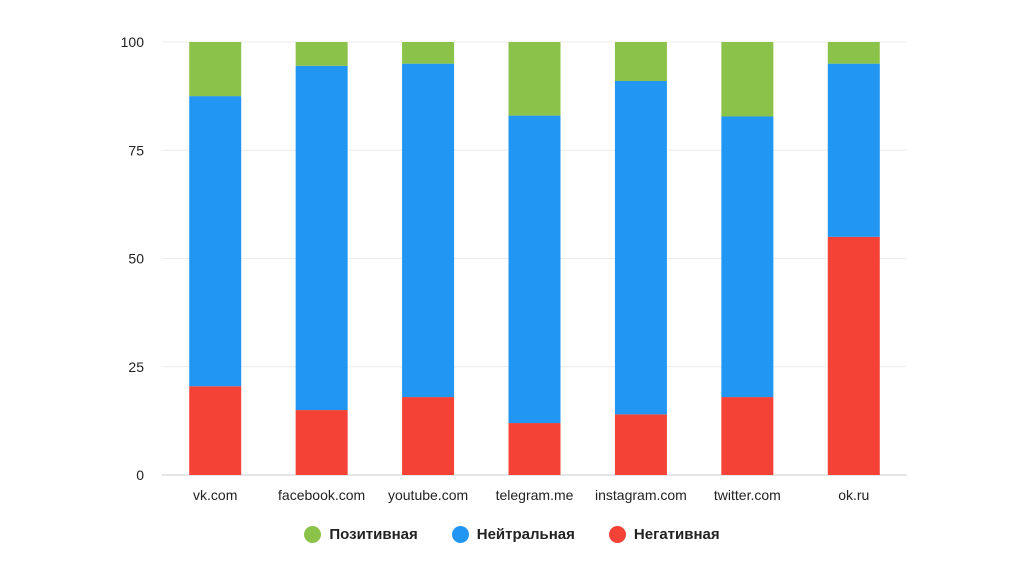 Image resolution: width=1024 pixels, height=576 pixels. I want to click on y-tick-label: 25, so click(136, 367).